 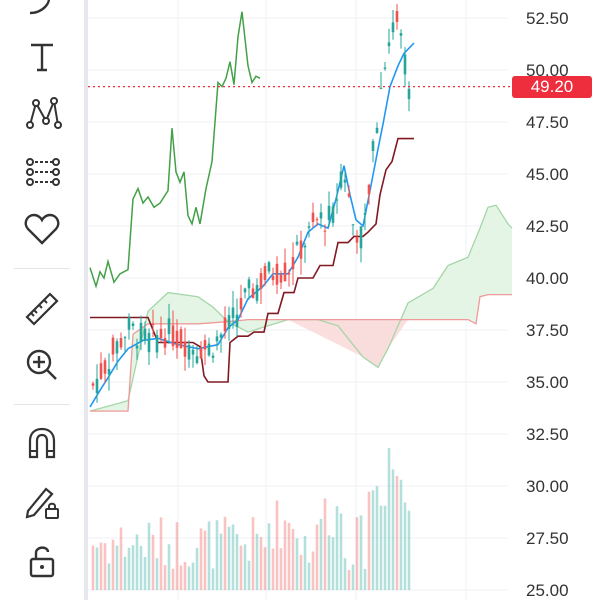 What do you see at coordinates (42, 172) in the screenshot?
I see `prediction-tool` at bounding box center [42, 172].